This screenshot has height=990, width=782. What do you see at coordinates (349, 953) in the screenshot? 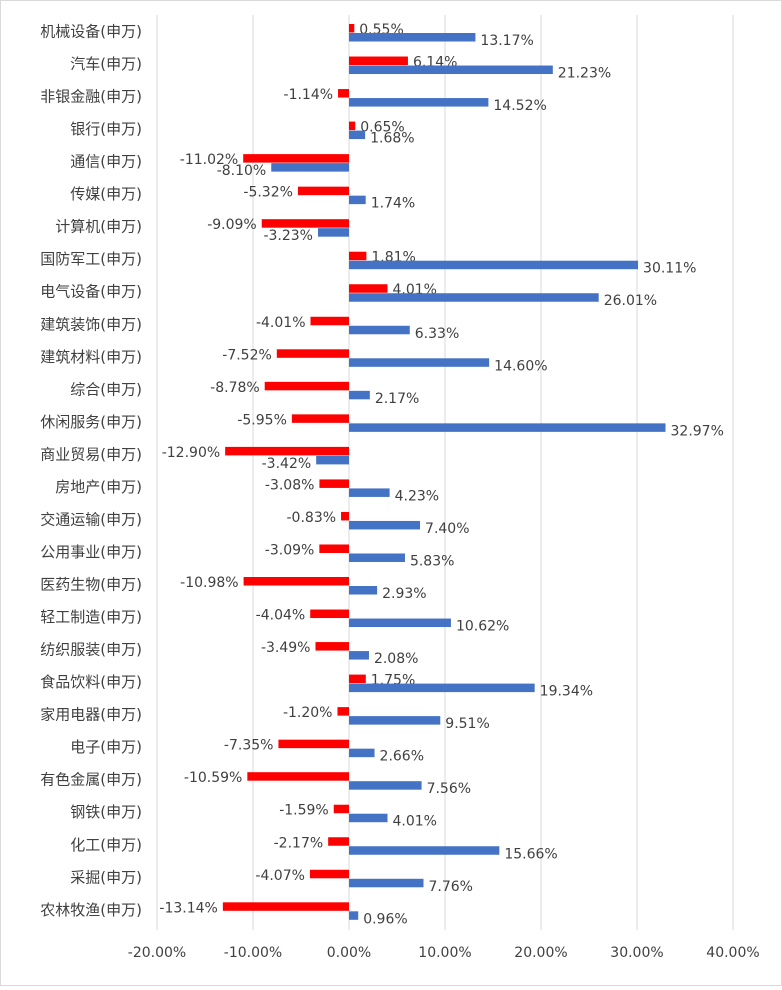
I see `x-tick-label: 0.00%` at bounding box center [349, 953].